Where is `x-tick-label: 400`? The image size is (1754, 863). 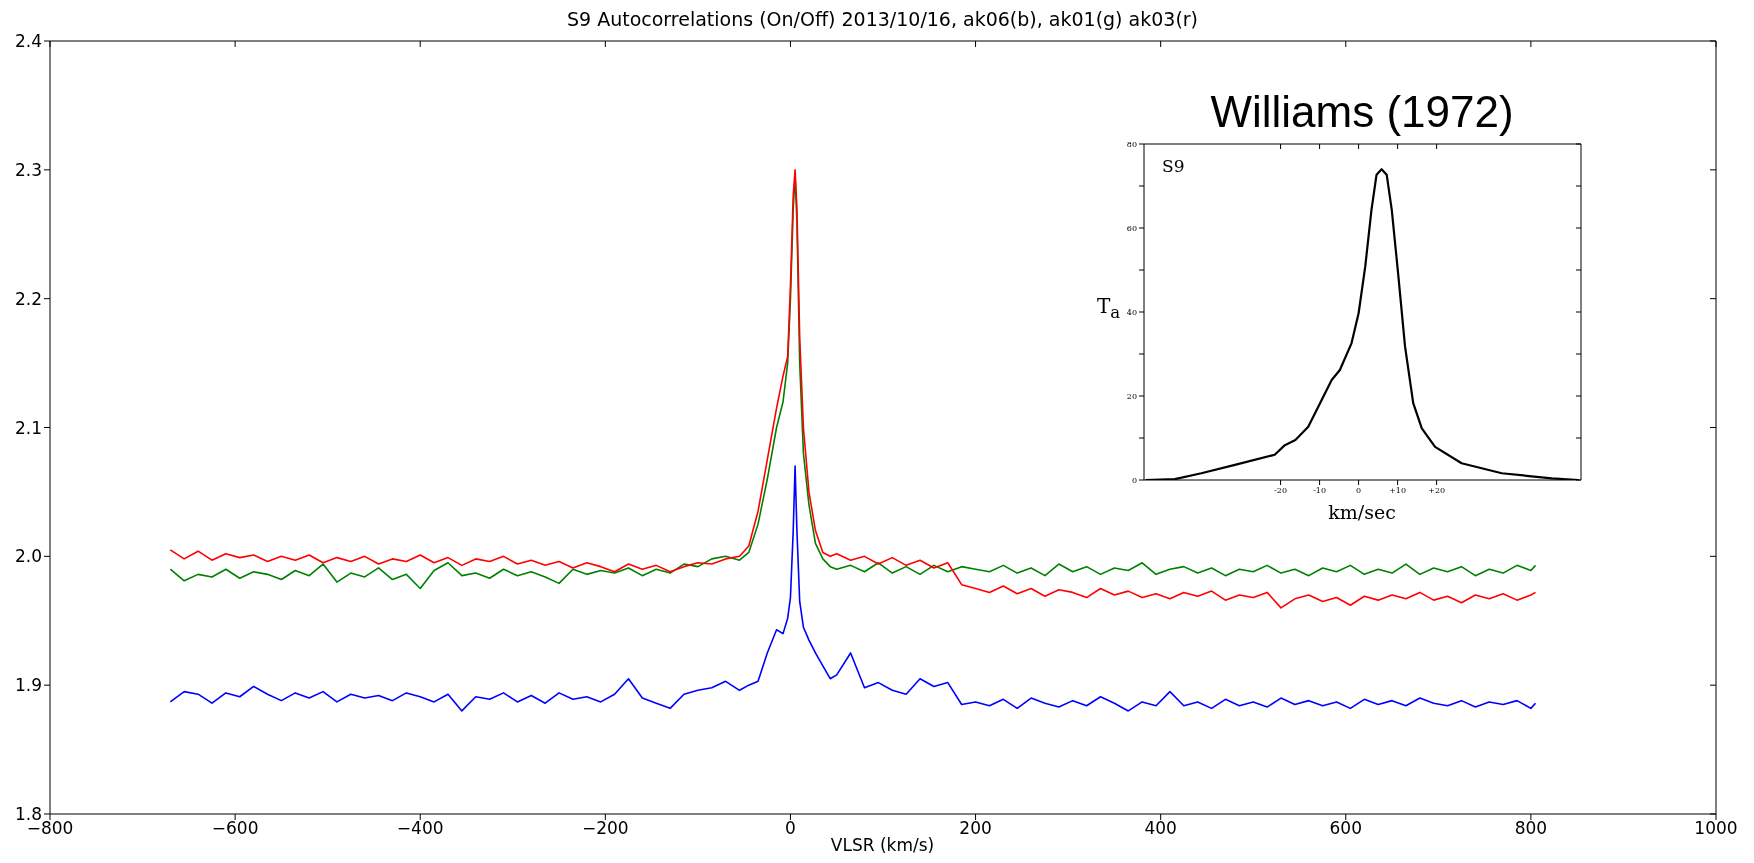
x-tick-label: 400 is located at coordinates (1160, 828).